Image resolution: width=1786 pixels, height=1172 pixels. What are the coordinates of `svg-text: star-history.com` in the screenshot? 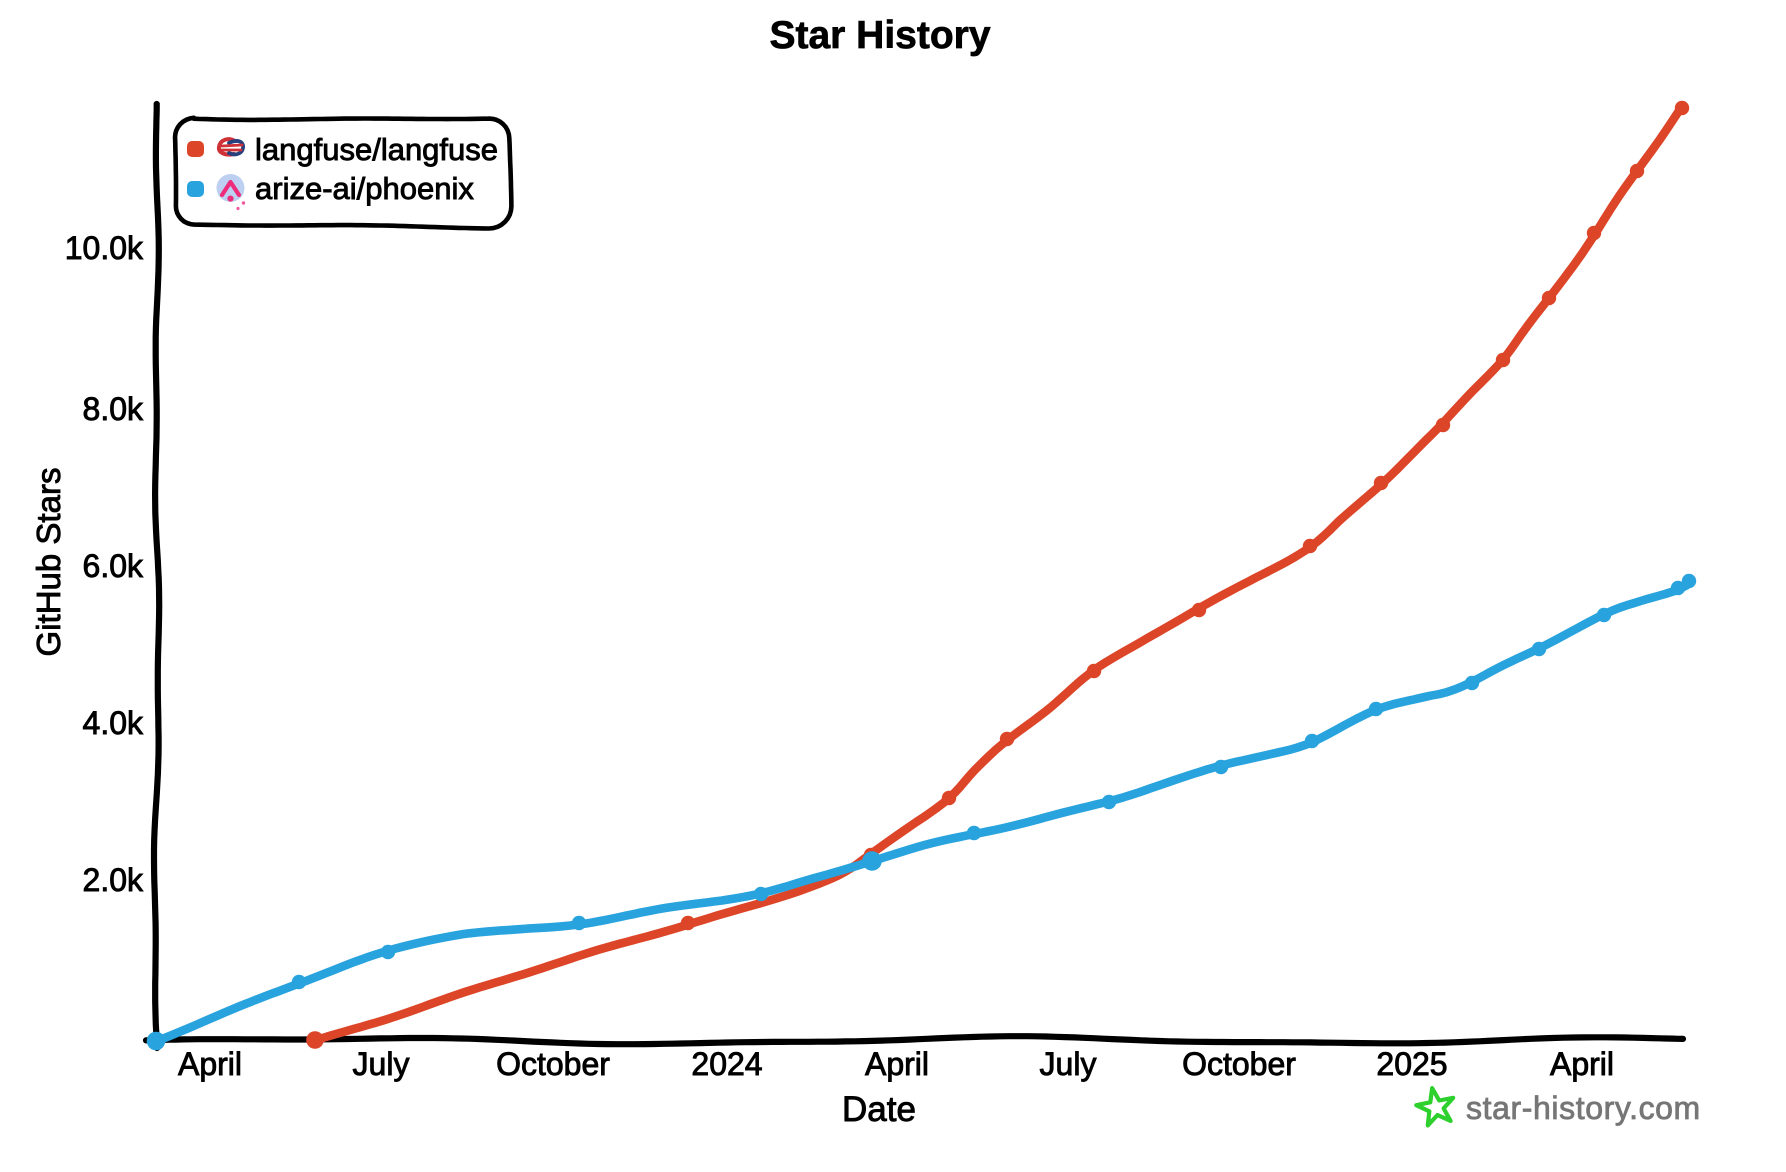 It's located at (1583, 1108).